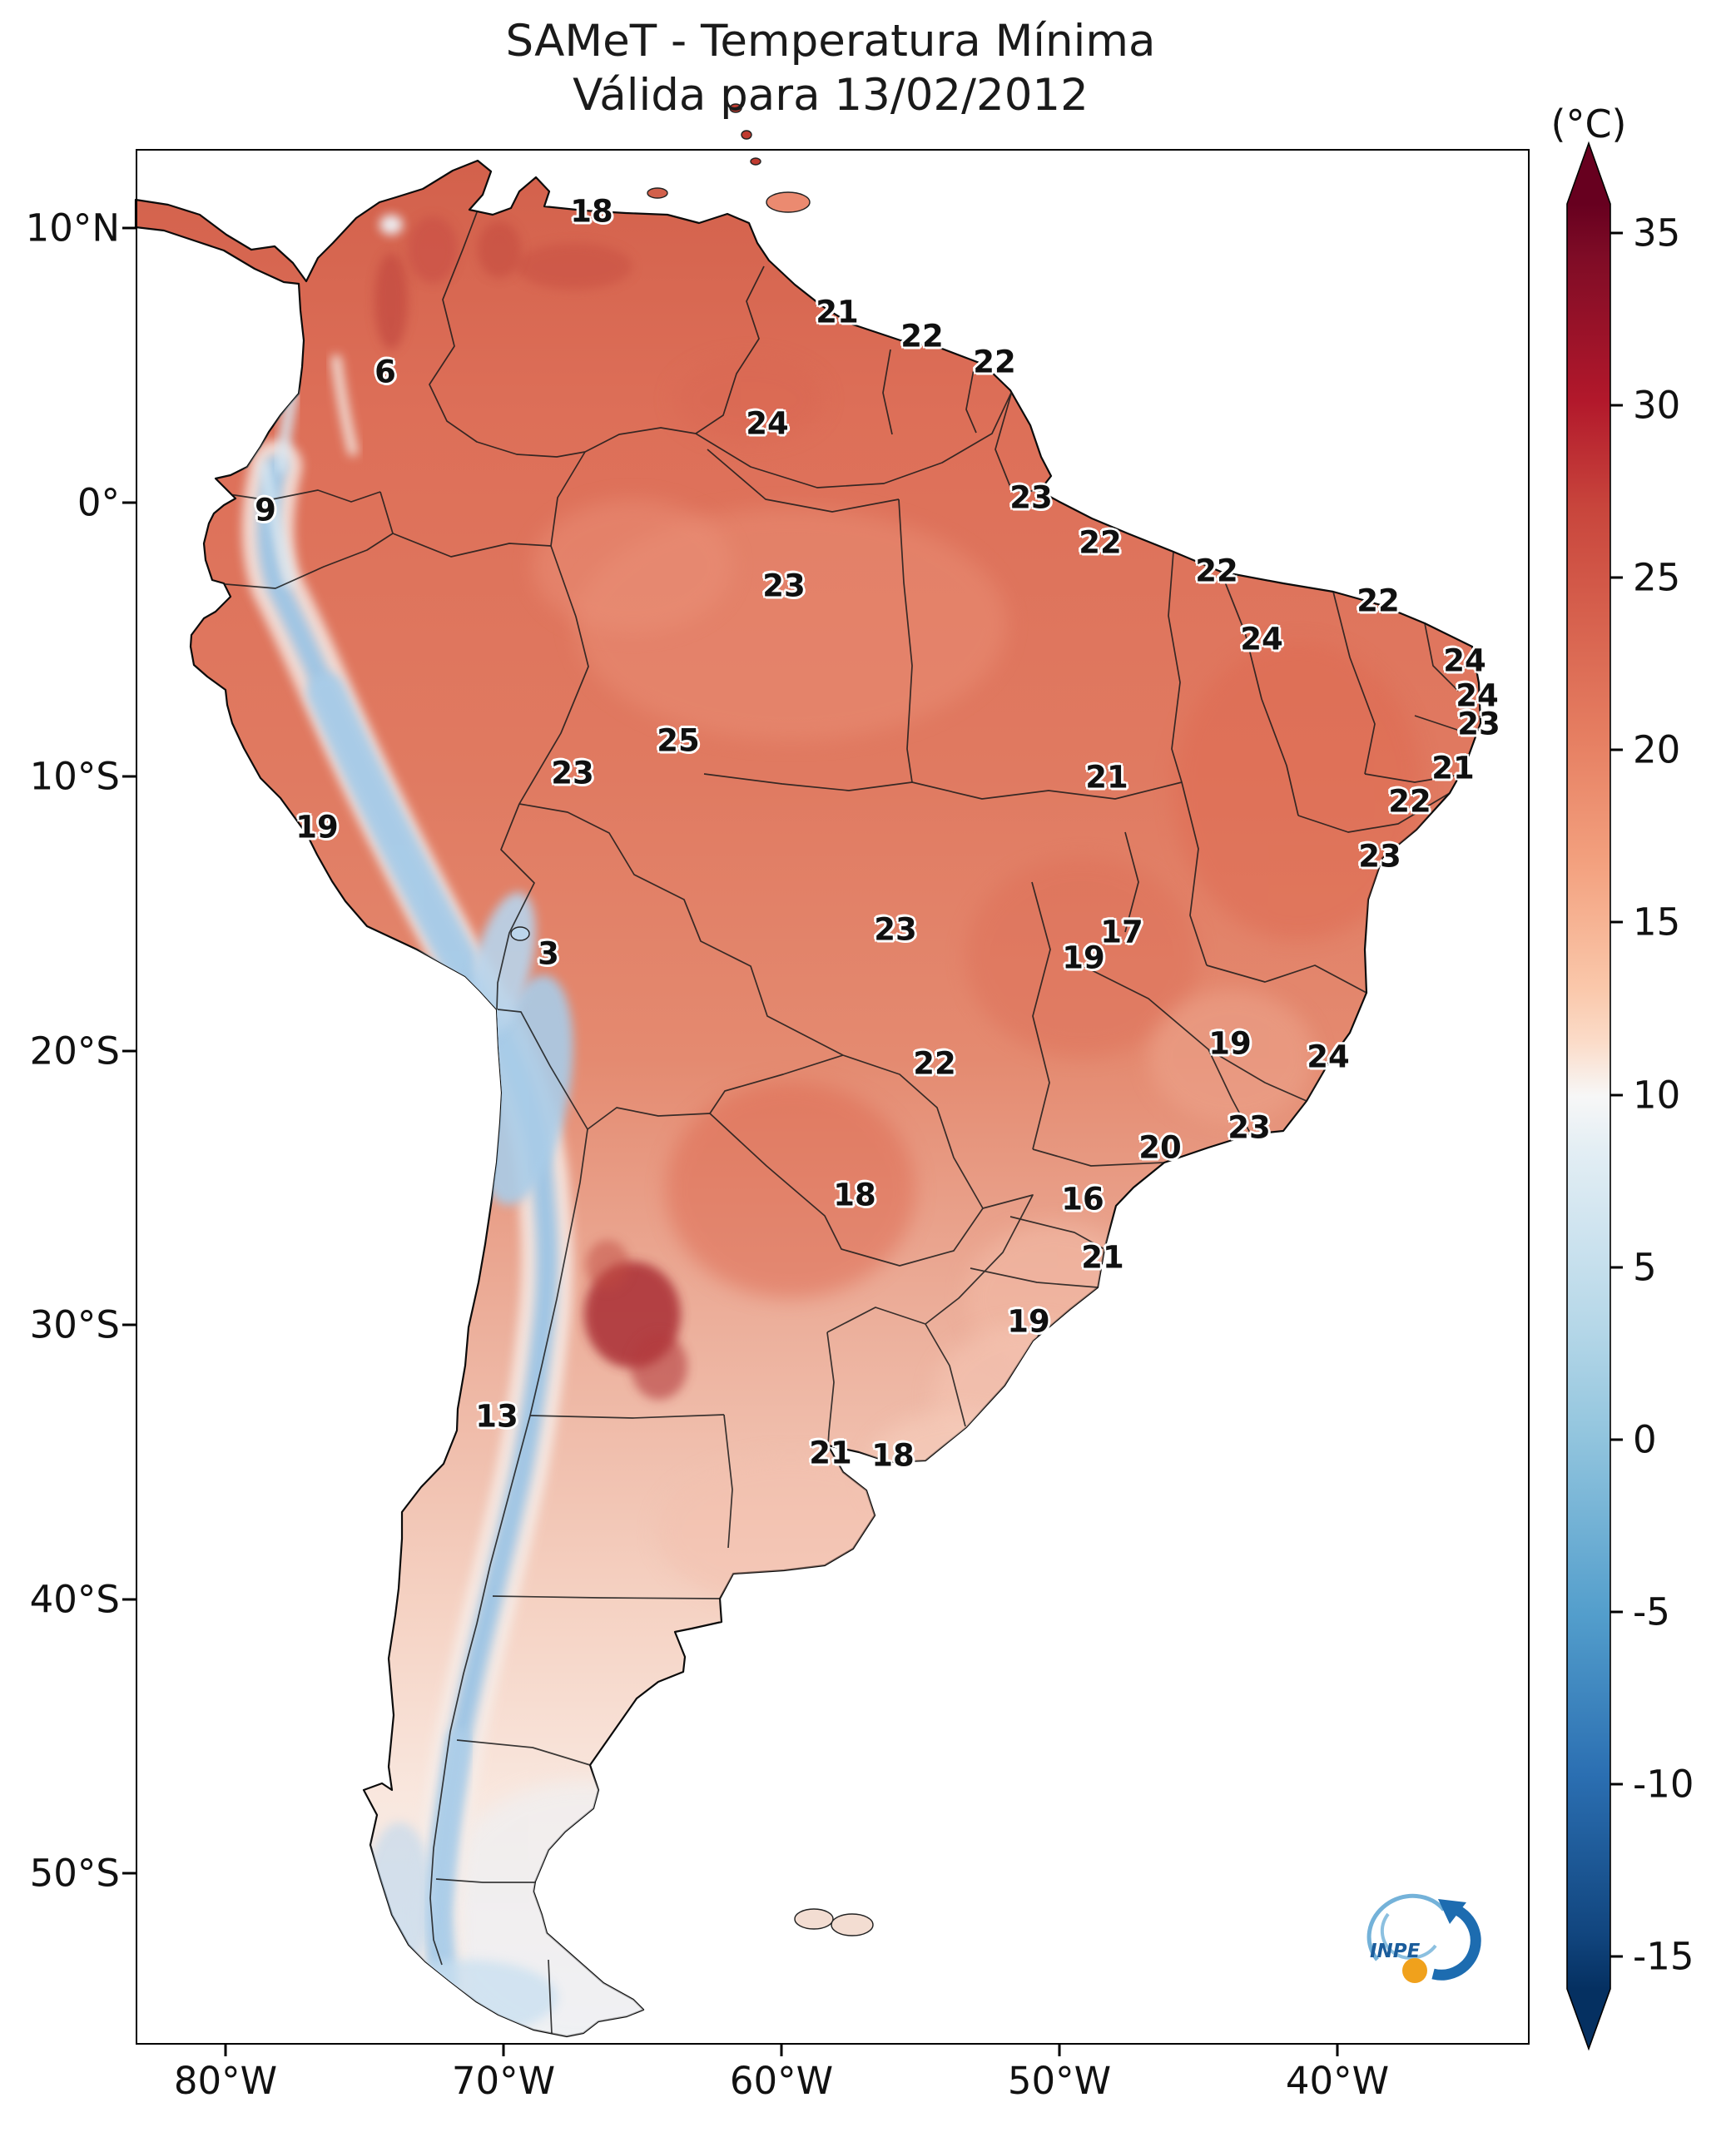 Image resolution: width=1736 pixels, height=2152 pixels. What do you see at coordinates (814, 1919) in the screenshot?
I see `island-falkland-west` at bounding box center [814, 1919].